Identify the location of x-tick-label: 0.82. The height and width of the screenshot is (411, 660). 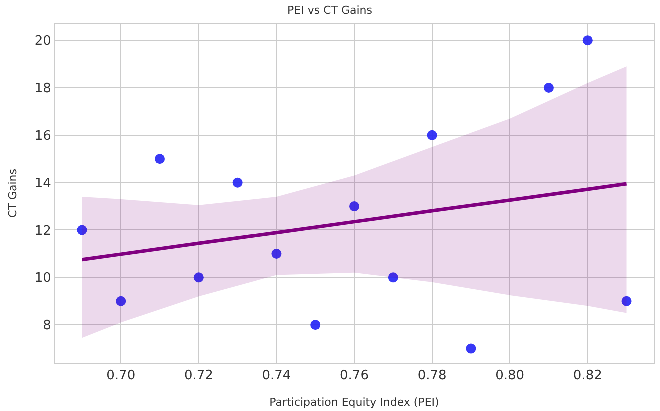
(587, 376).